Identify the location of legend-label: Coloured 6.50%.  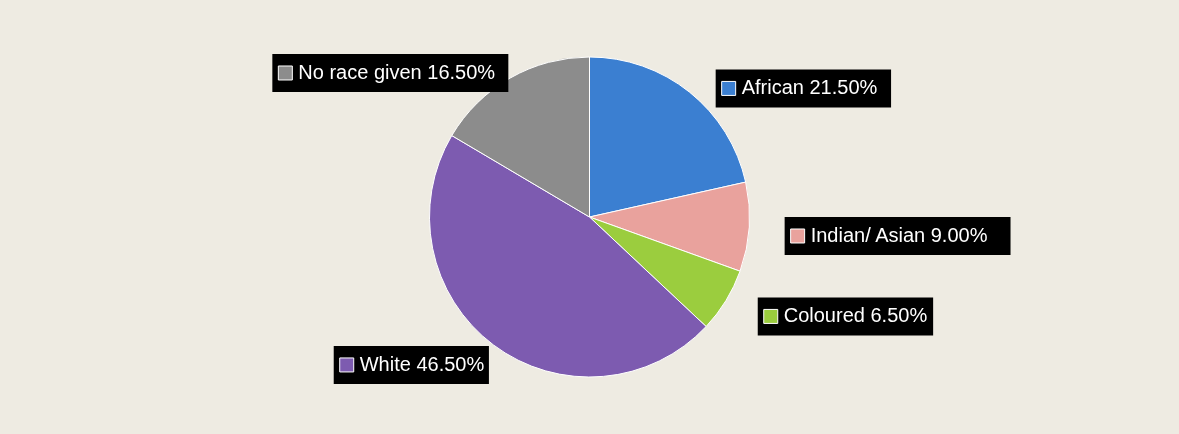
(855, 315).